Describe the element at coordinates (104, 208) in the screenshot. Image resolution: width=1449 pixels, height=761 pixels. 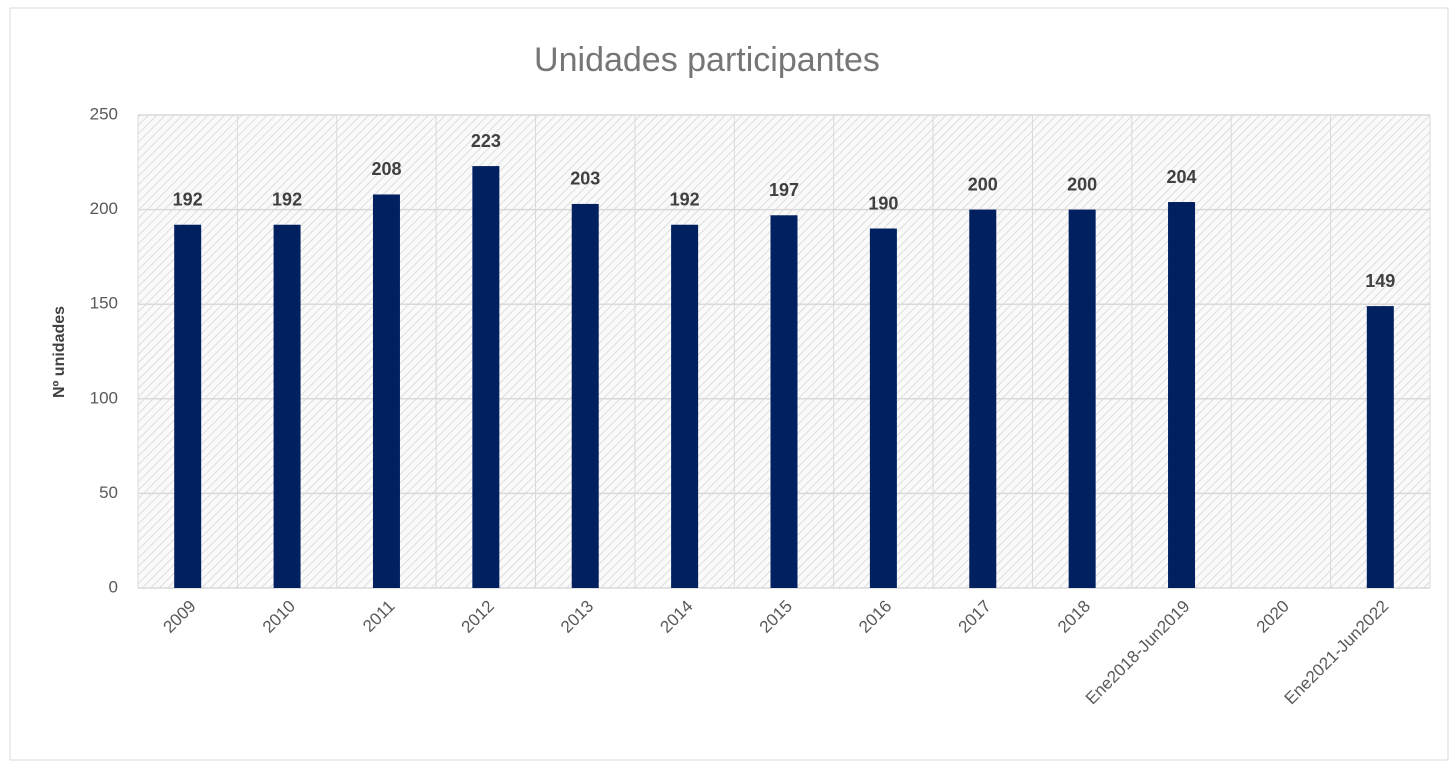
I see `y-tick-label: 200` at that location.